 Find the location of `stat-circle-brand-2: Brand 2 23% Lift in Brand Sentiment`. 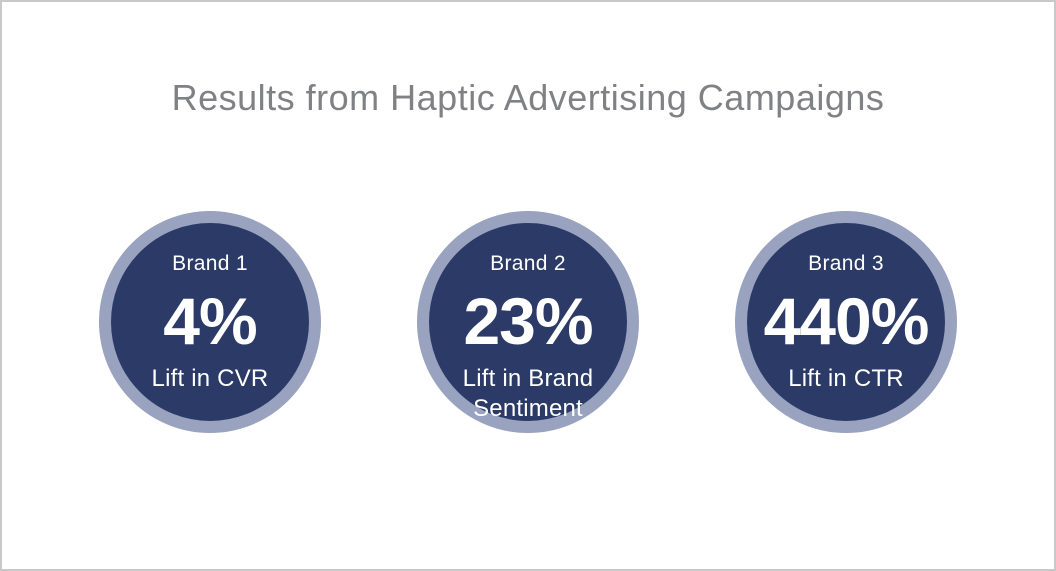

stat-circle-brand-2: Brand 2 23% Lift in Brand Sentiment is located at coordinates (528, 322).